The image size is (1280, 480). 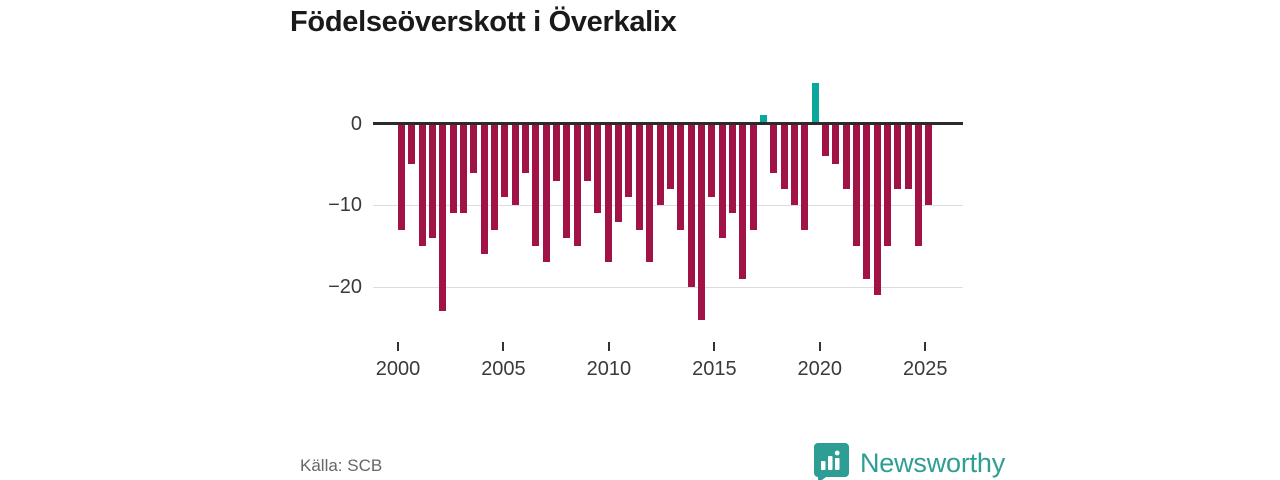 What do you see at coordinates (714, 369) in the screenshot?
I see `x-axis-tick-label: 2015` at bounding box center [714, 369].